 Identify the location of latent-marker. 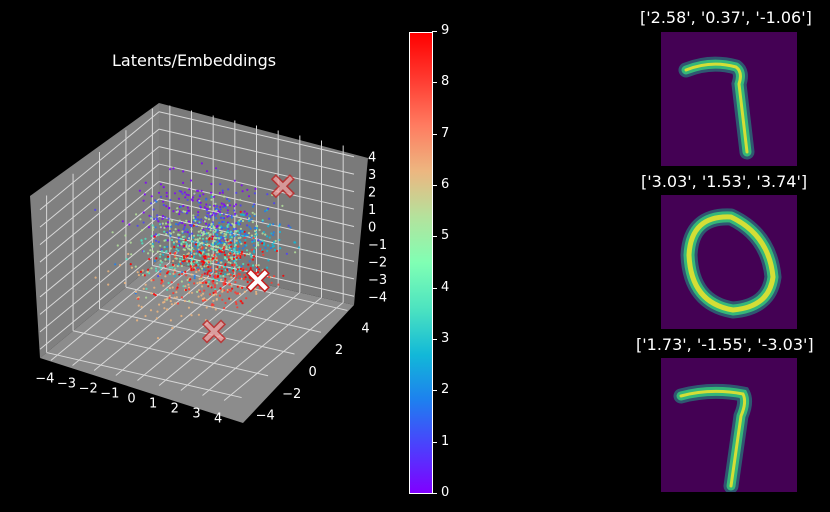
(214, 331).